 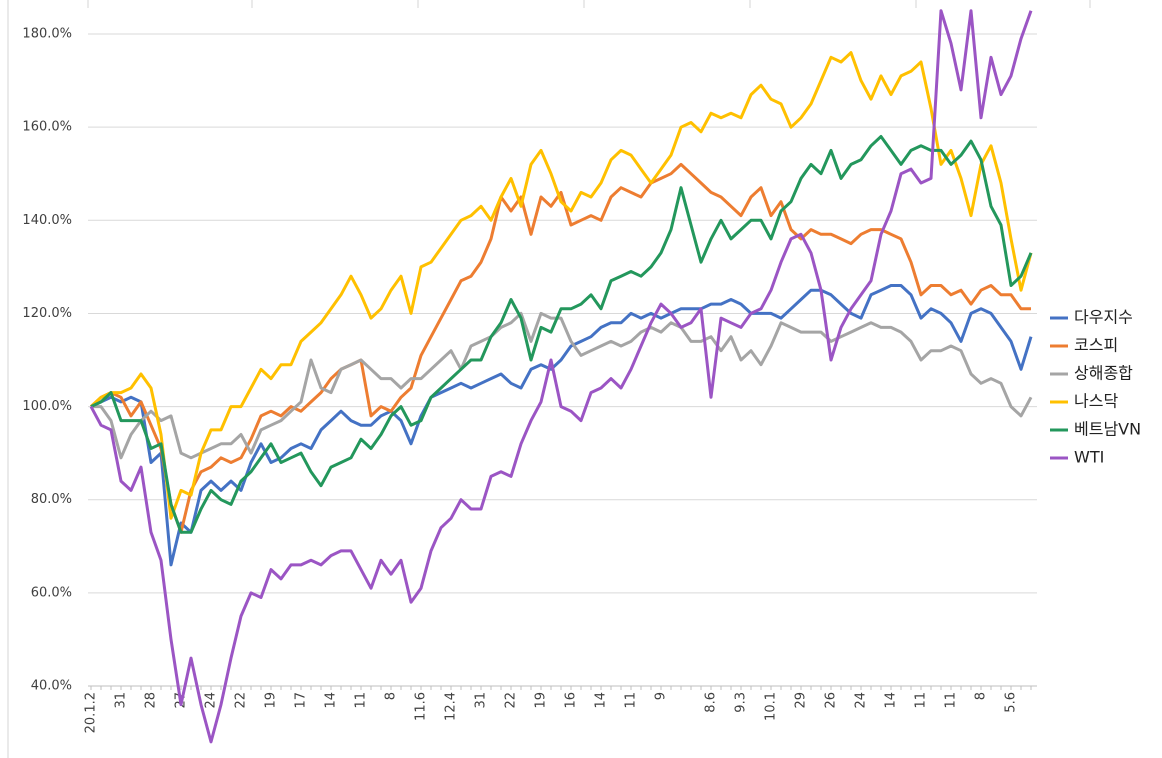 I want to click on legend-label: 다우지수, so click(x=1103, y=317).